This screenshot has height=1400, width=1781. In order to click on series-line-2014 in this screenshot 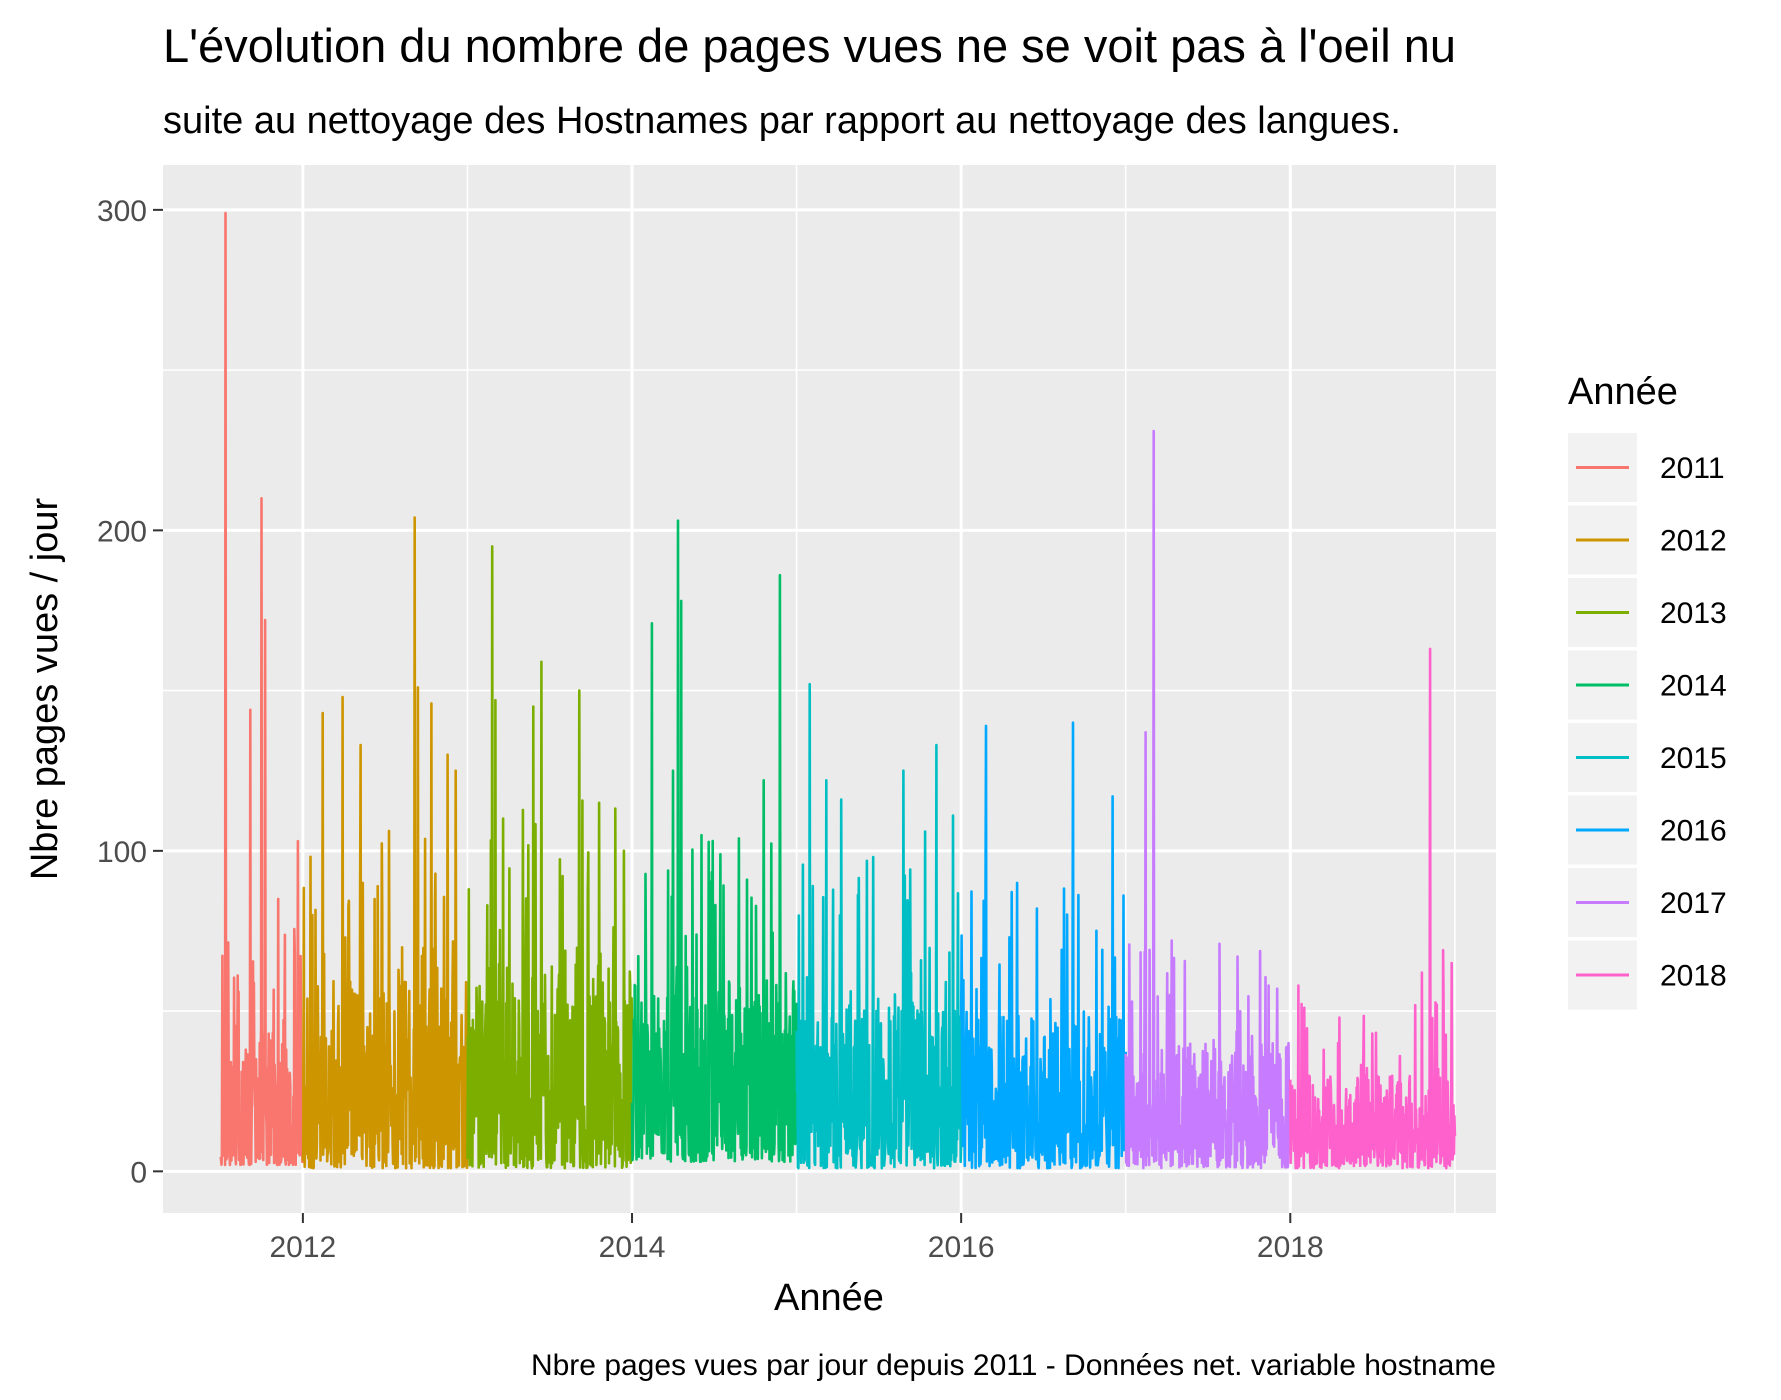, I will do `click(714, 841)`.